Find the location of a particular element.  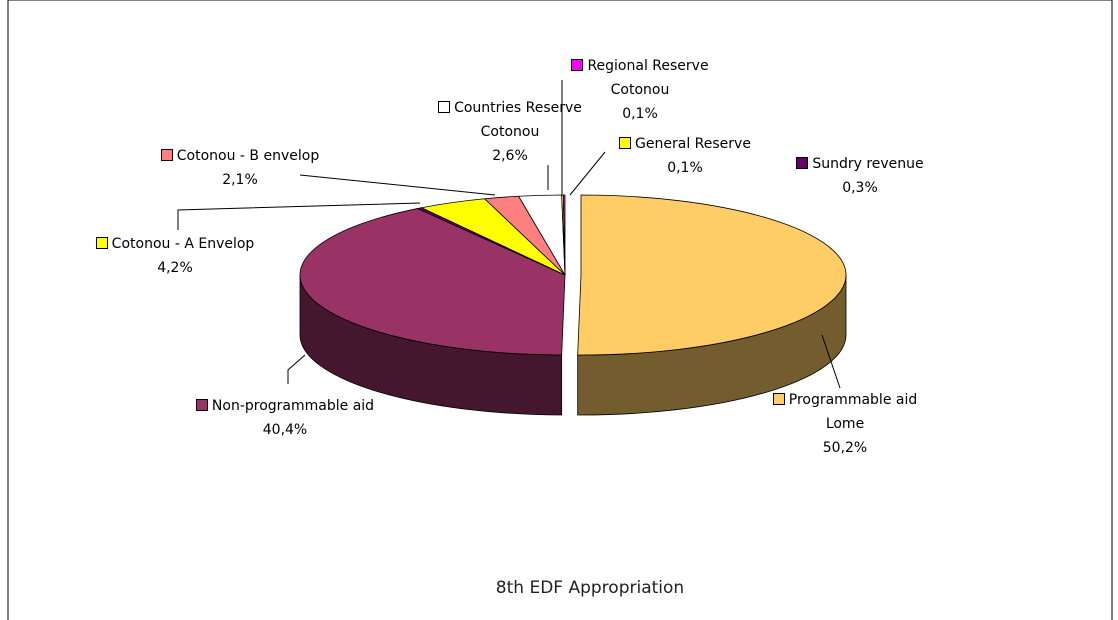

data-label: Cotonou - A Envelop 4,2% is located at coordinates (175, 256).